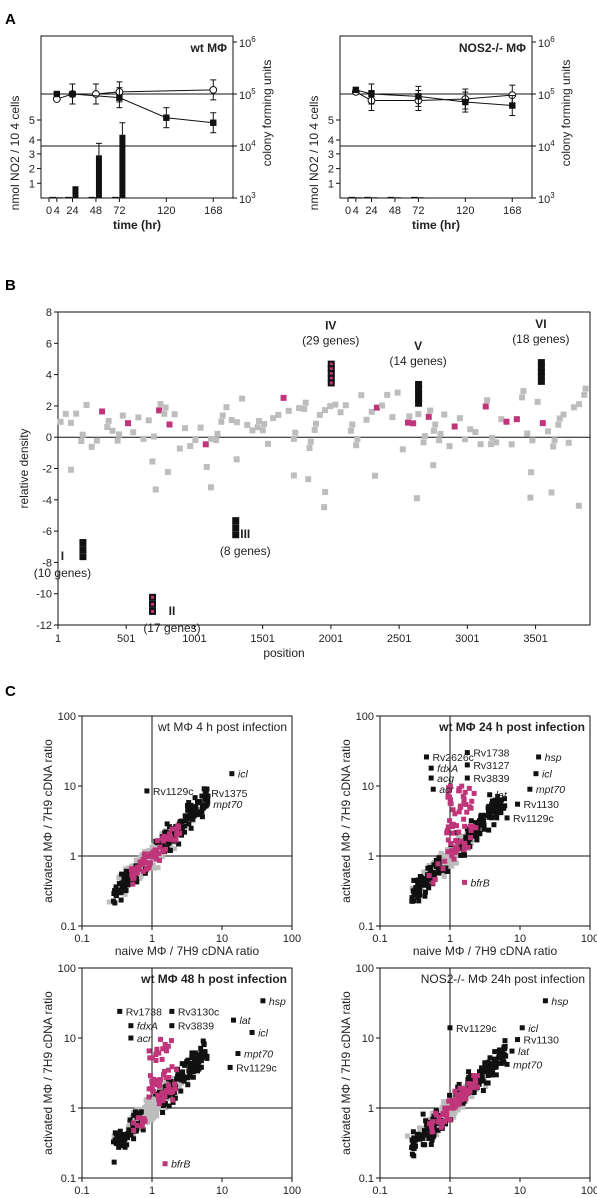 This screenshot has width=597, height=1198. I want to click on region-label: VI, so click(540, 324).